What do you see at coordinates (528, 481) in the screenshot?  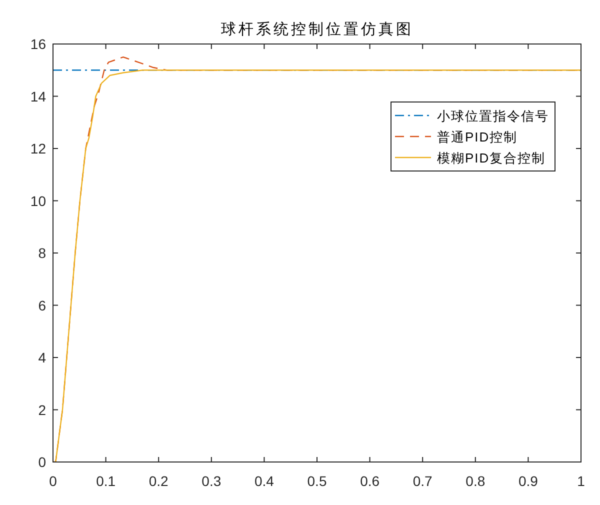 I see `x-tick-label: 0.9` at bounding box center [528, 481].